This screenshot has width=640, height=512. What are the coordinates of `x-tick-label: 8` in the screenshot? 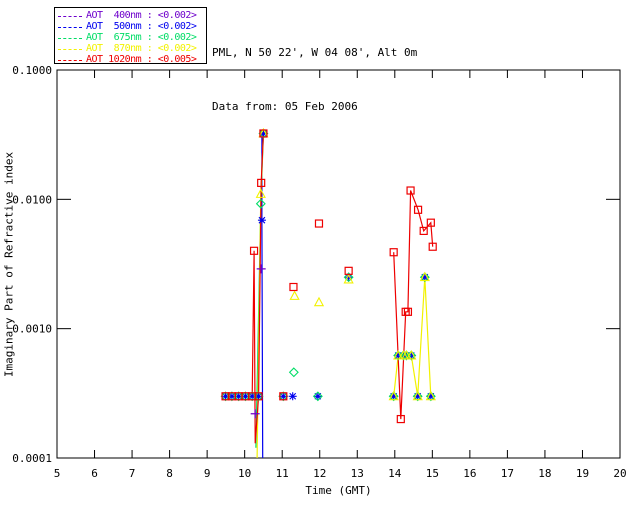 It's located at (169, 473).